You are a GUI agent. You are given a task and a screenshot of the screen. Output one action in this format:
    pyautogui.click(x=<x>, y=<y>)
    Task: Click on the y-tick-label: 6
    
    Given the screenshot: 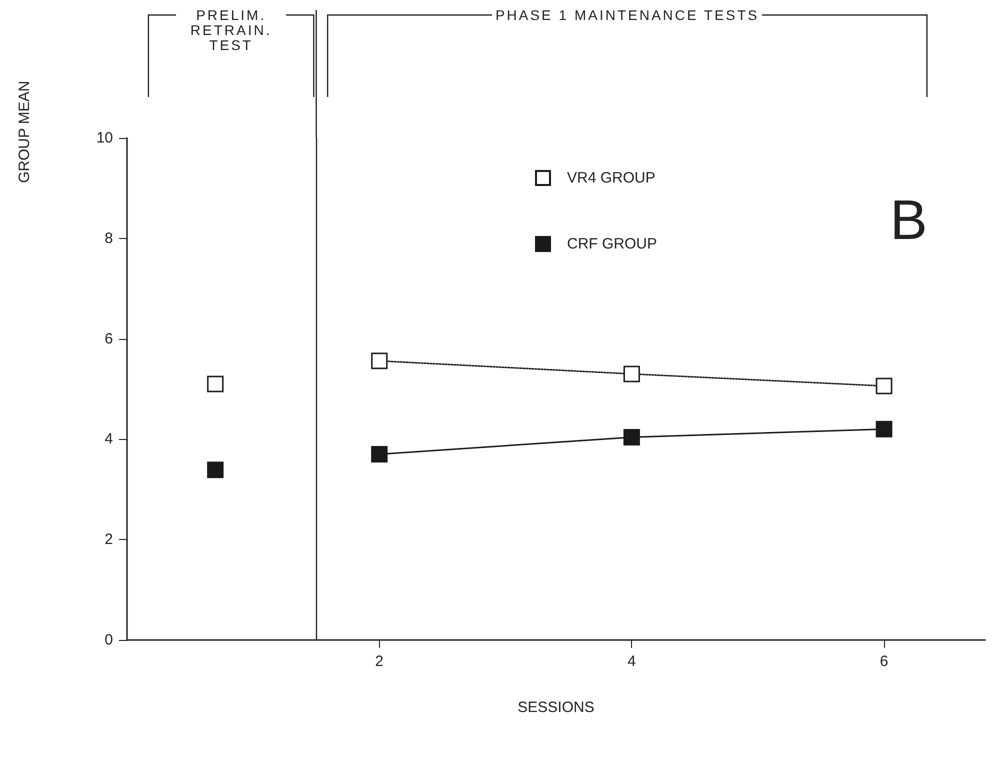 What is the action you would take?
    pyautogui.click(x=108, y=339)
    